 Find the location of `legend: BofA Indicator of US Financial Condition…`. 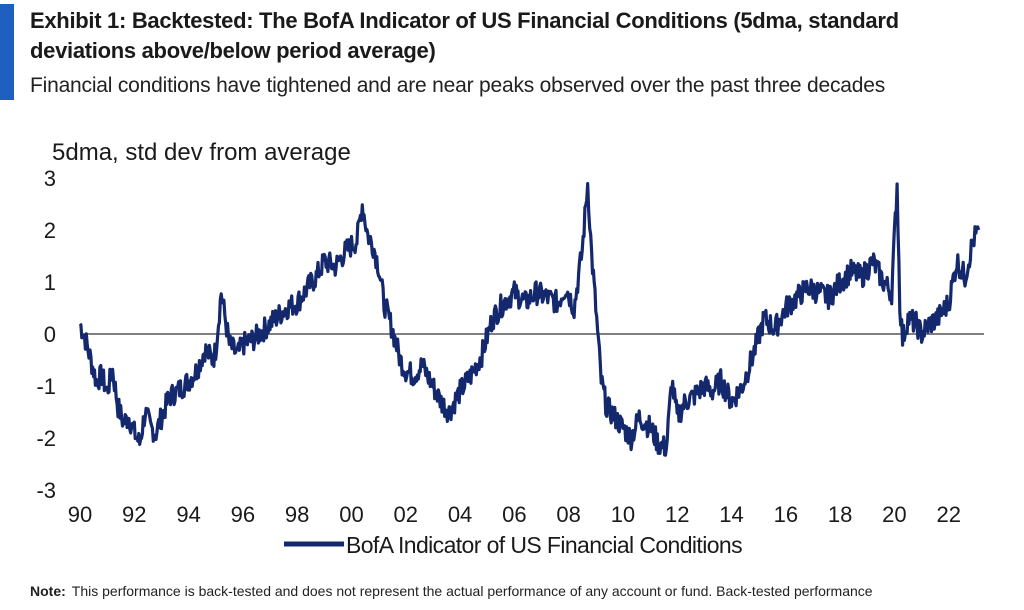

legend: BofA Indicator of US Financial Condition… is located at coordinates (513, 545).